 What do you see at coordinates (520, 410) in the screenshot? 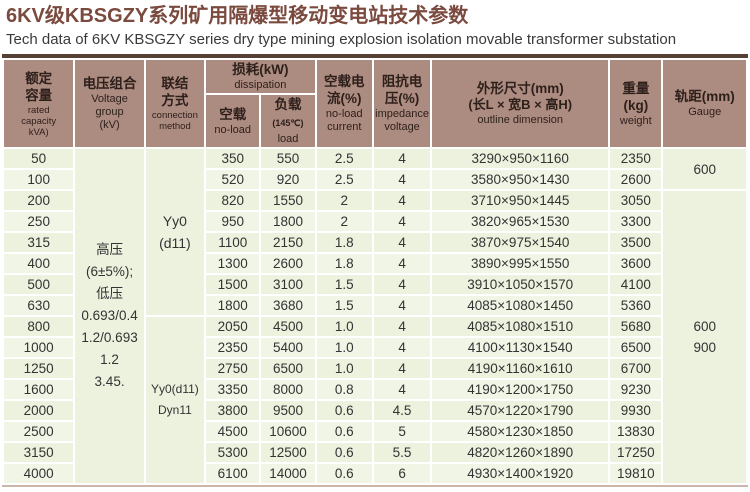
I see `dimension-cell: 4570×1220×1790` at bounding box center [520, 410].